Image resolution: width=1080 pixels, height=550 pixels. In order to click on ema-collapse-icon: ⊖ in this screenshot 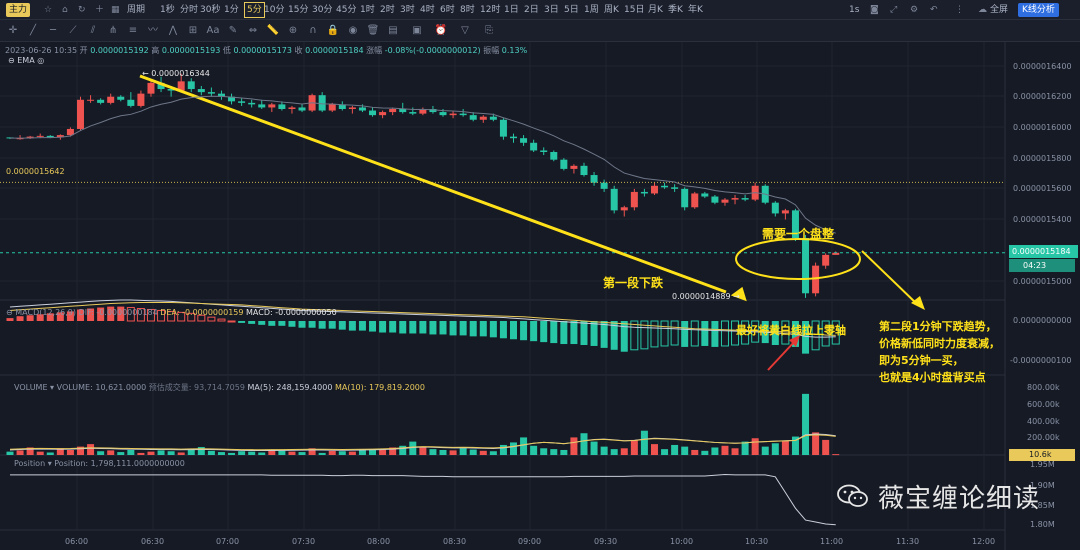, I will do `click(11, 60)`.